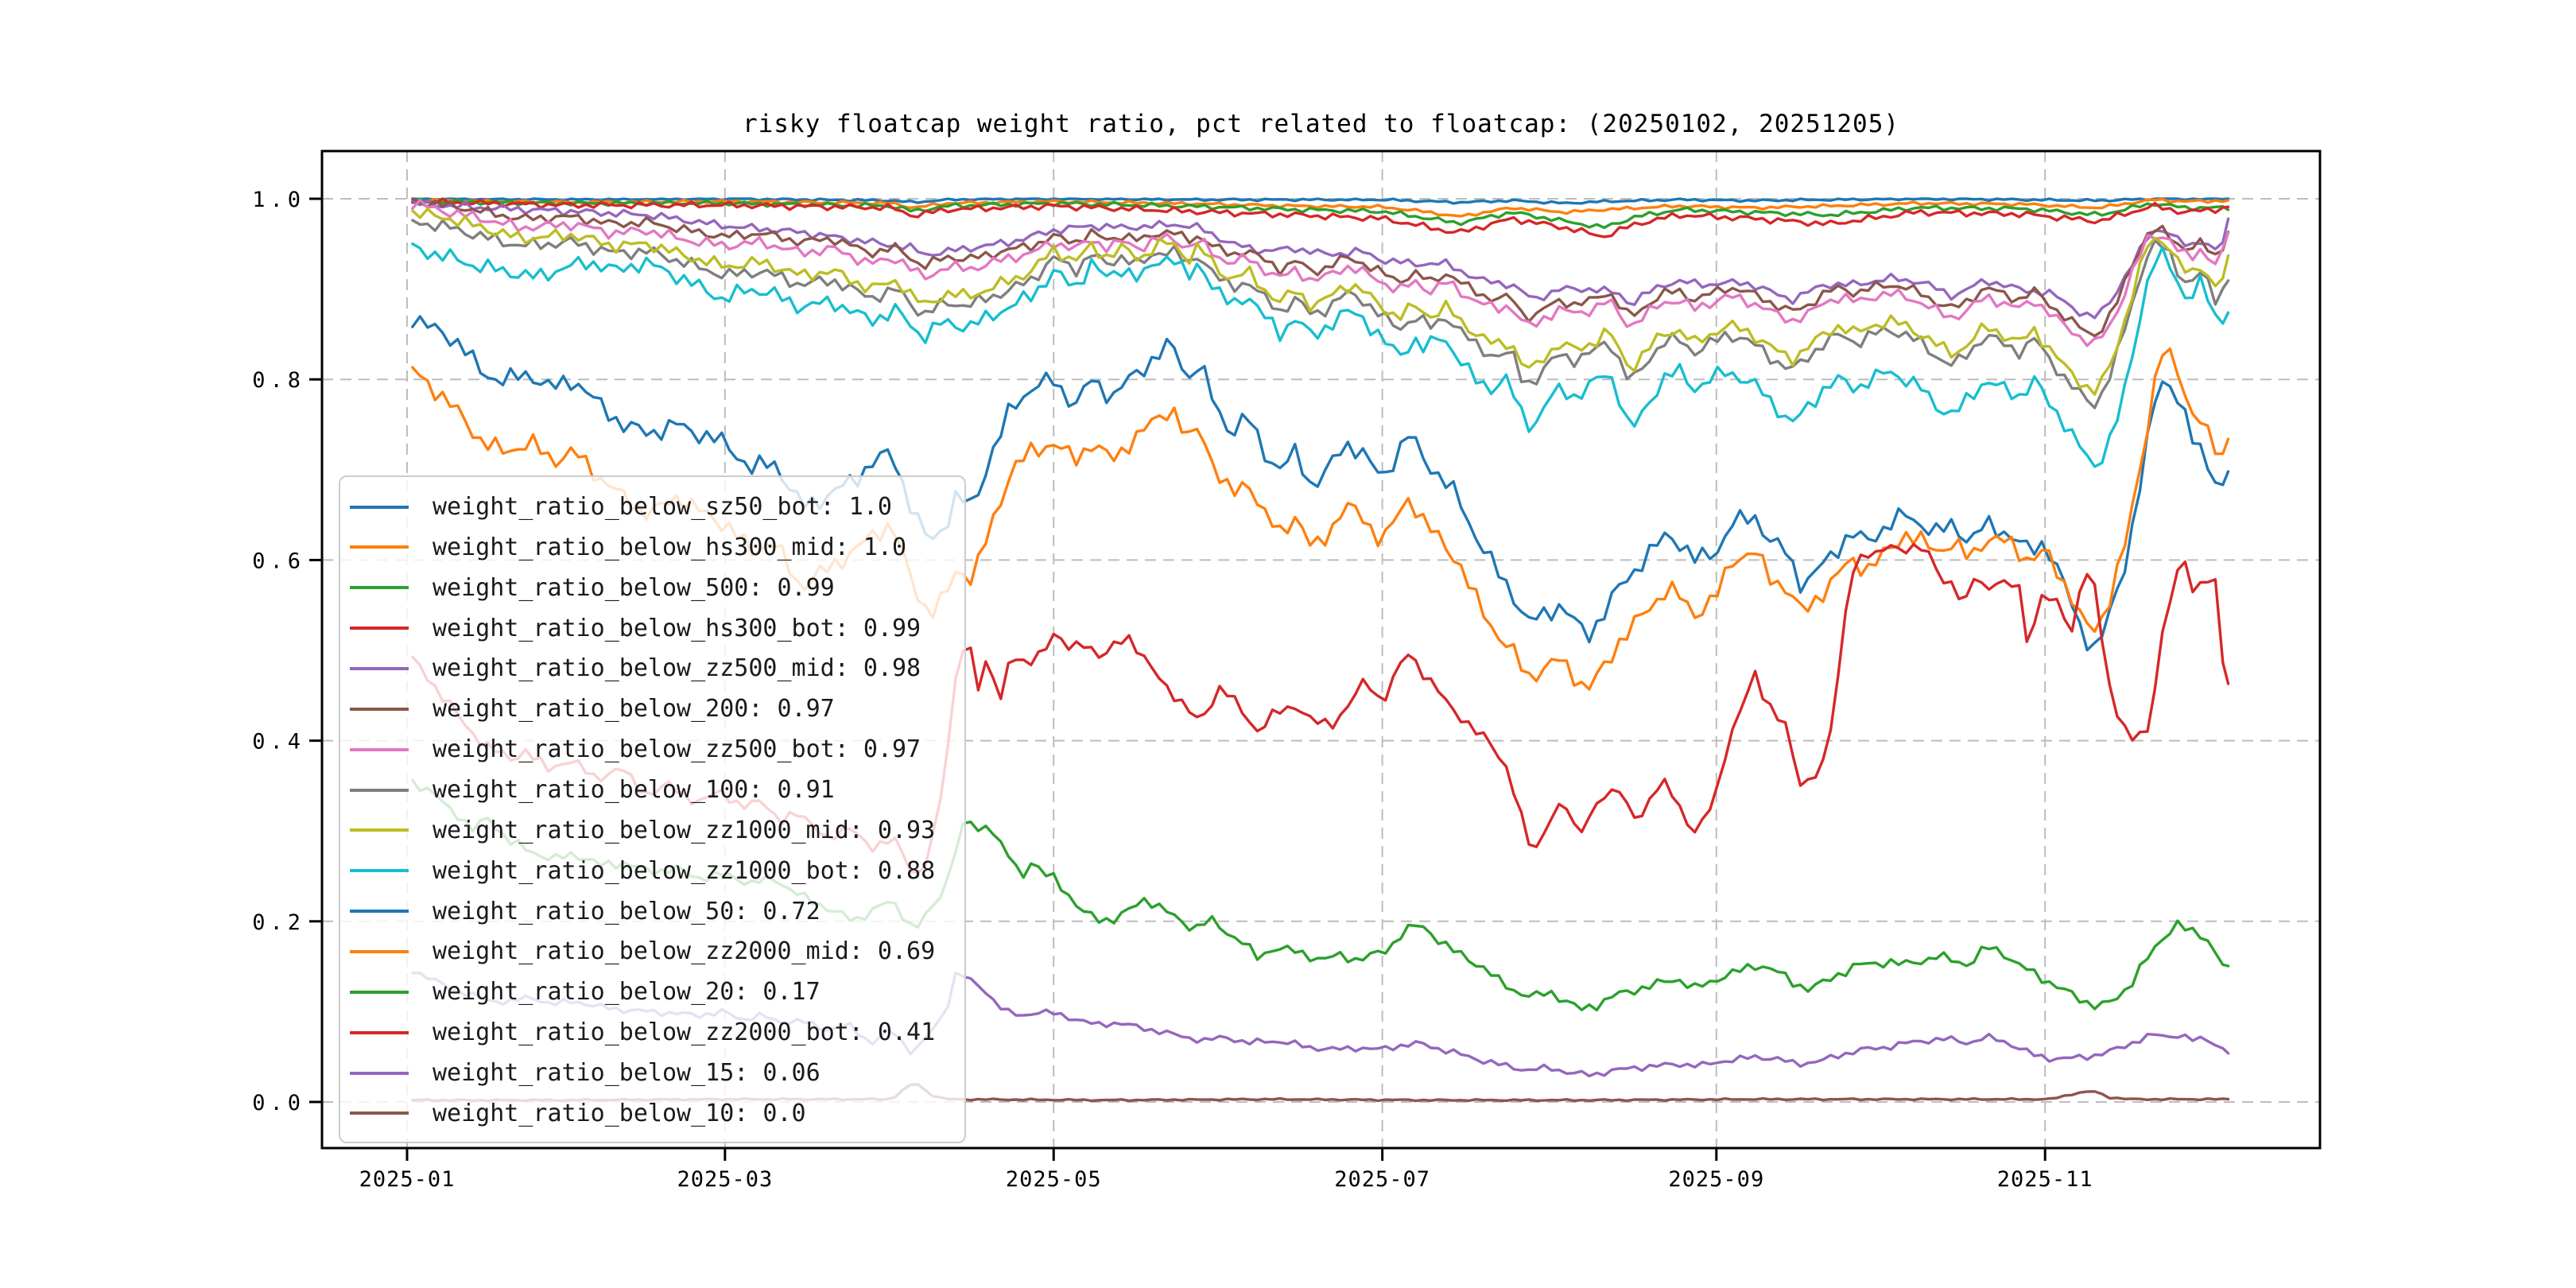  Describe the element at coordinates (1321, 260) in the screenshot. I see `series-line-weight_ratio_below_zz500_mid` at that location.